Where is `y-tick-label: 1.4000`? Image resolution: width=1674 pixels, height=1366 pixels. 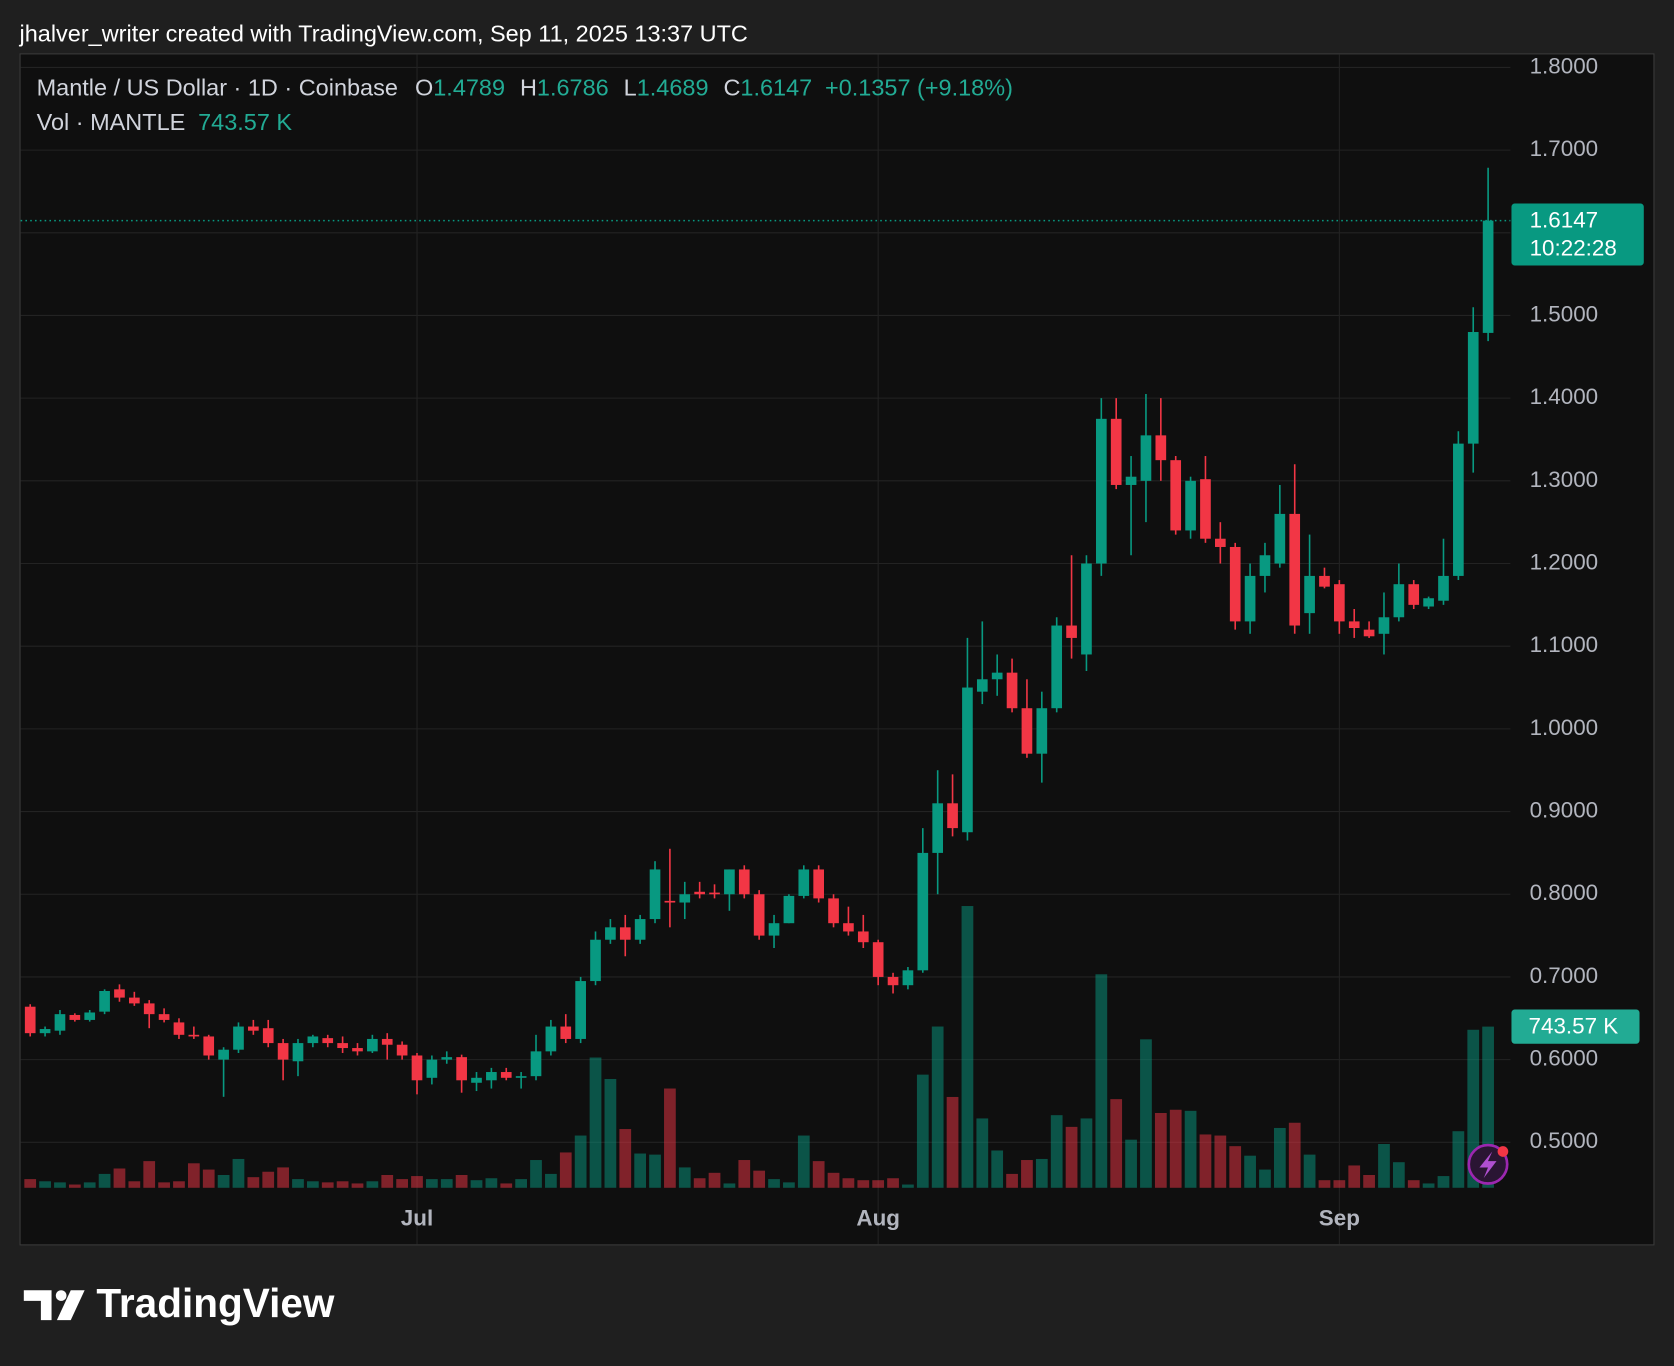 y-tick-label: 1.4000 is located at coordinates (1564, 396).